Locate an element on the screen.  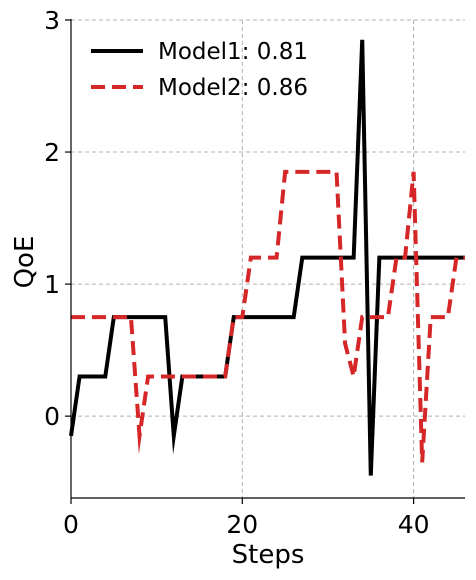
x-tick-label-2: 40 is located at coordinates (414, 524).